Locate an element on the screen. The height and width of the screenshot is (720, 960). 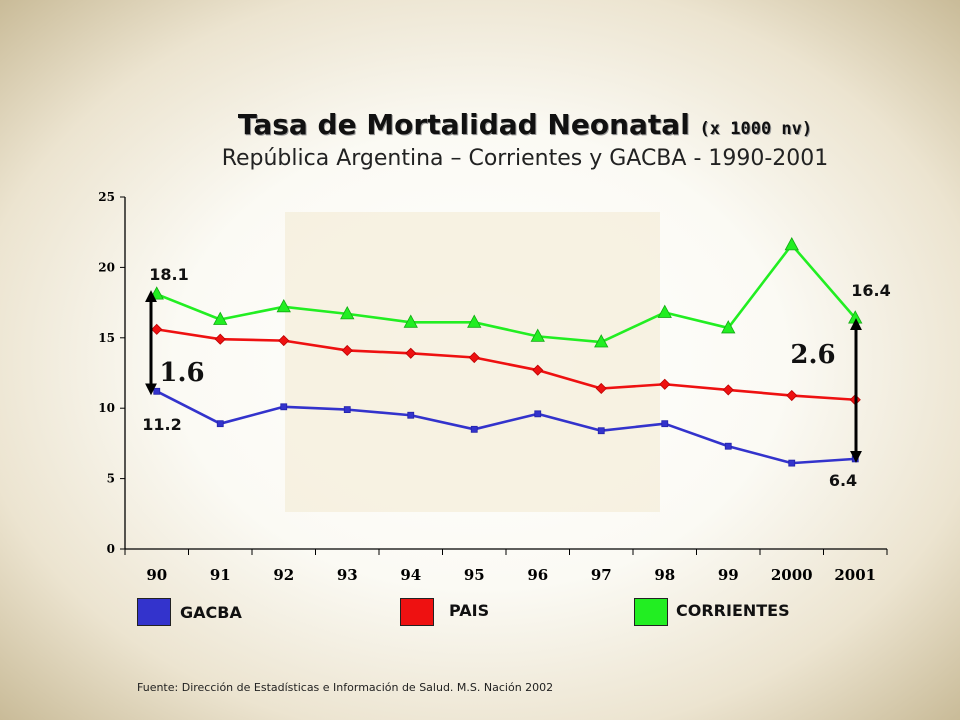
x-tick-label: 99 is located at coordinates (728, 575).